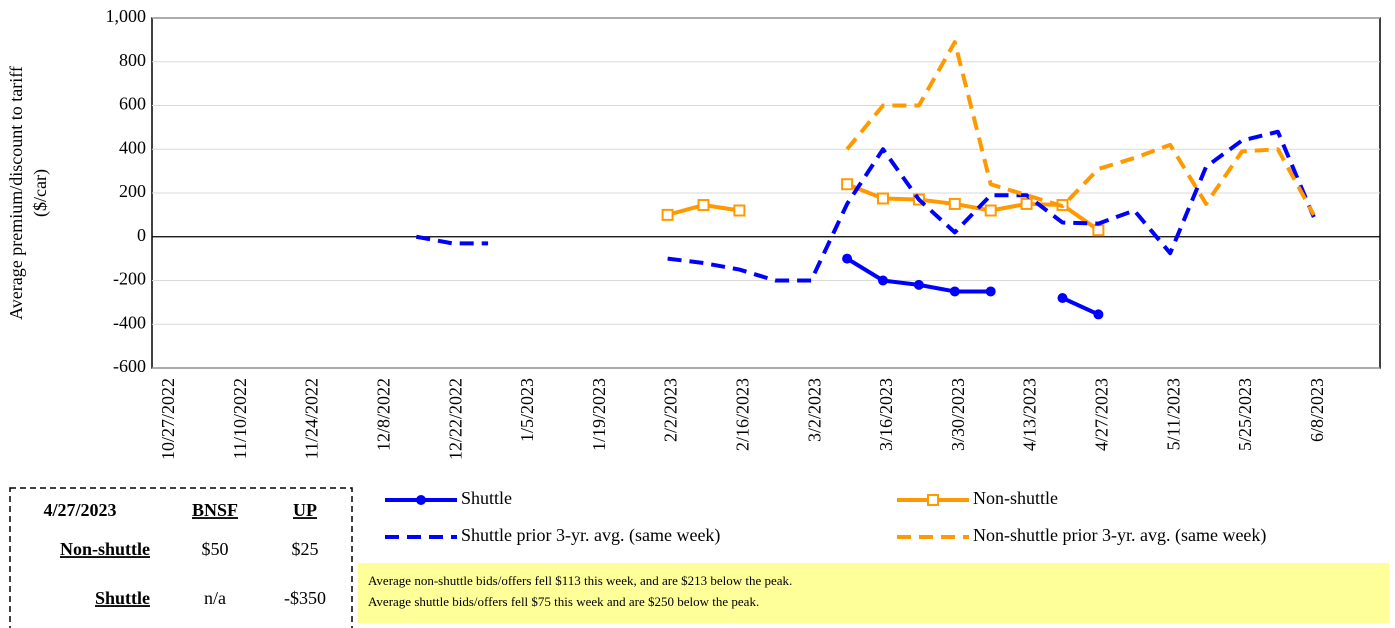 This screenshot has height=628, width=1395. I want to click on x-tick-label: 5/11/2023, so click(1173, 414).